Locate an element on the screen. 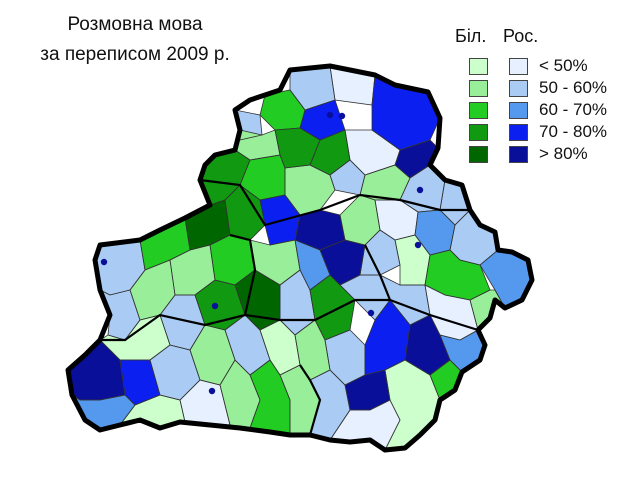  legend-label-3: 60 - 70% is located at coordinates (573, 109).